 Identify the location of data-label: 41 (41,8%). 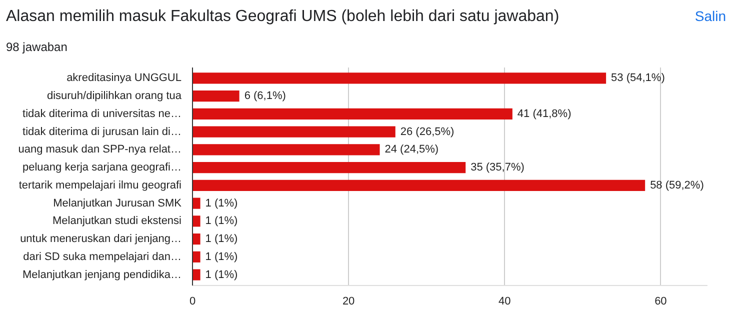
(544, 114).